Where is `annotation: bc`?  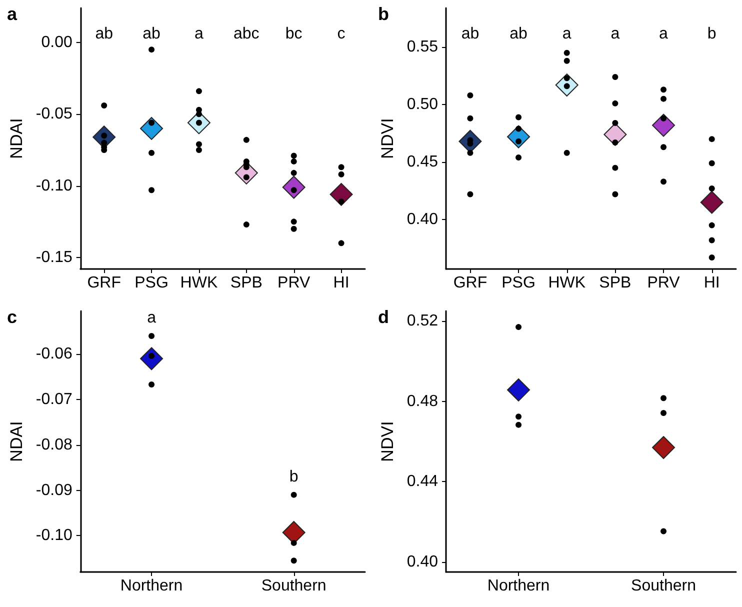 annotation: bc is located at coordinates (293, 34).